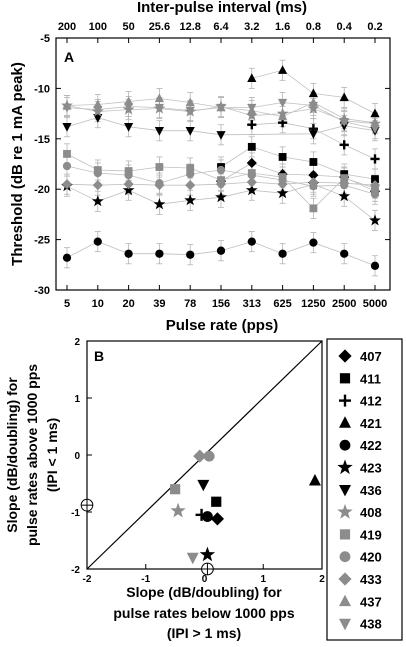  I want to click on y-tick-label: -1, so click(75, 513).